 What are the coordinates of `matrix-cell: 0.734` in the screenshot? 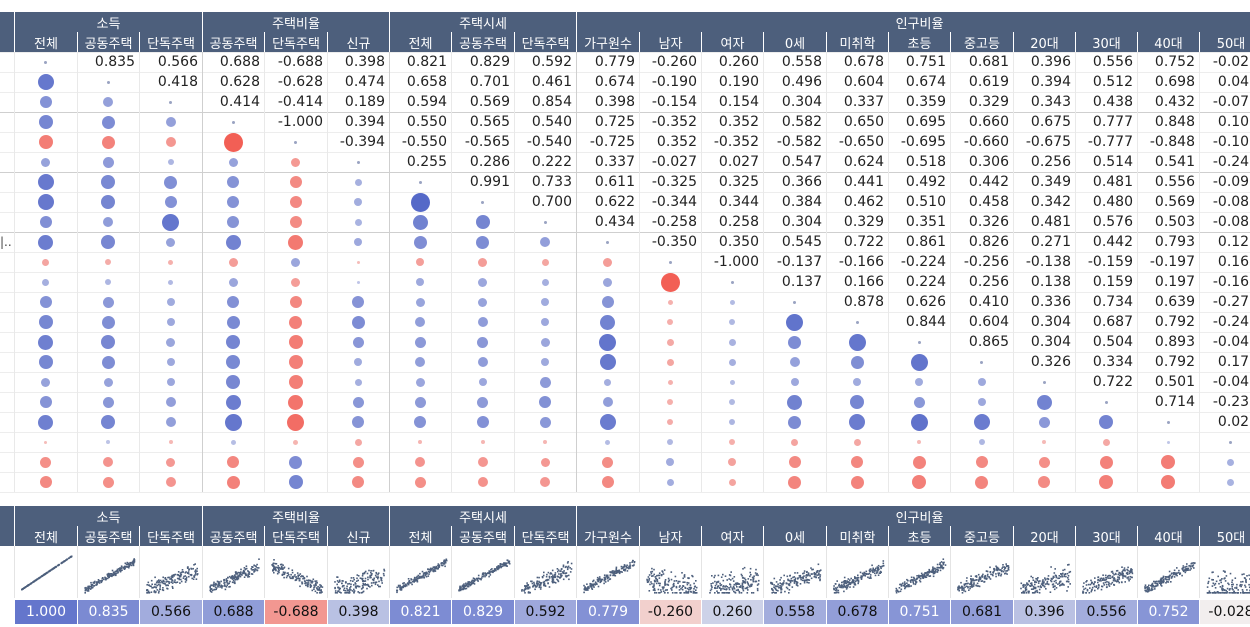 It's located at (1106, 302).